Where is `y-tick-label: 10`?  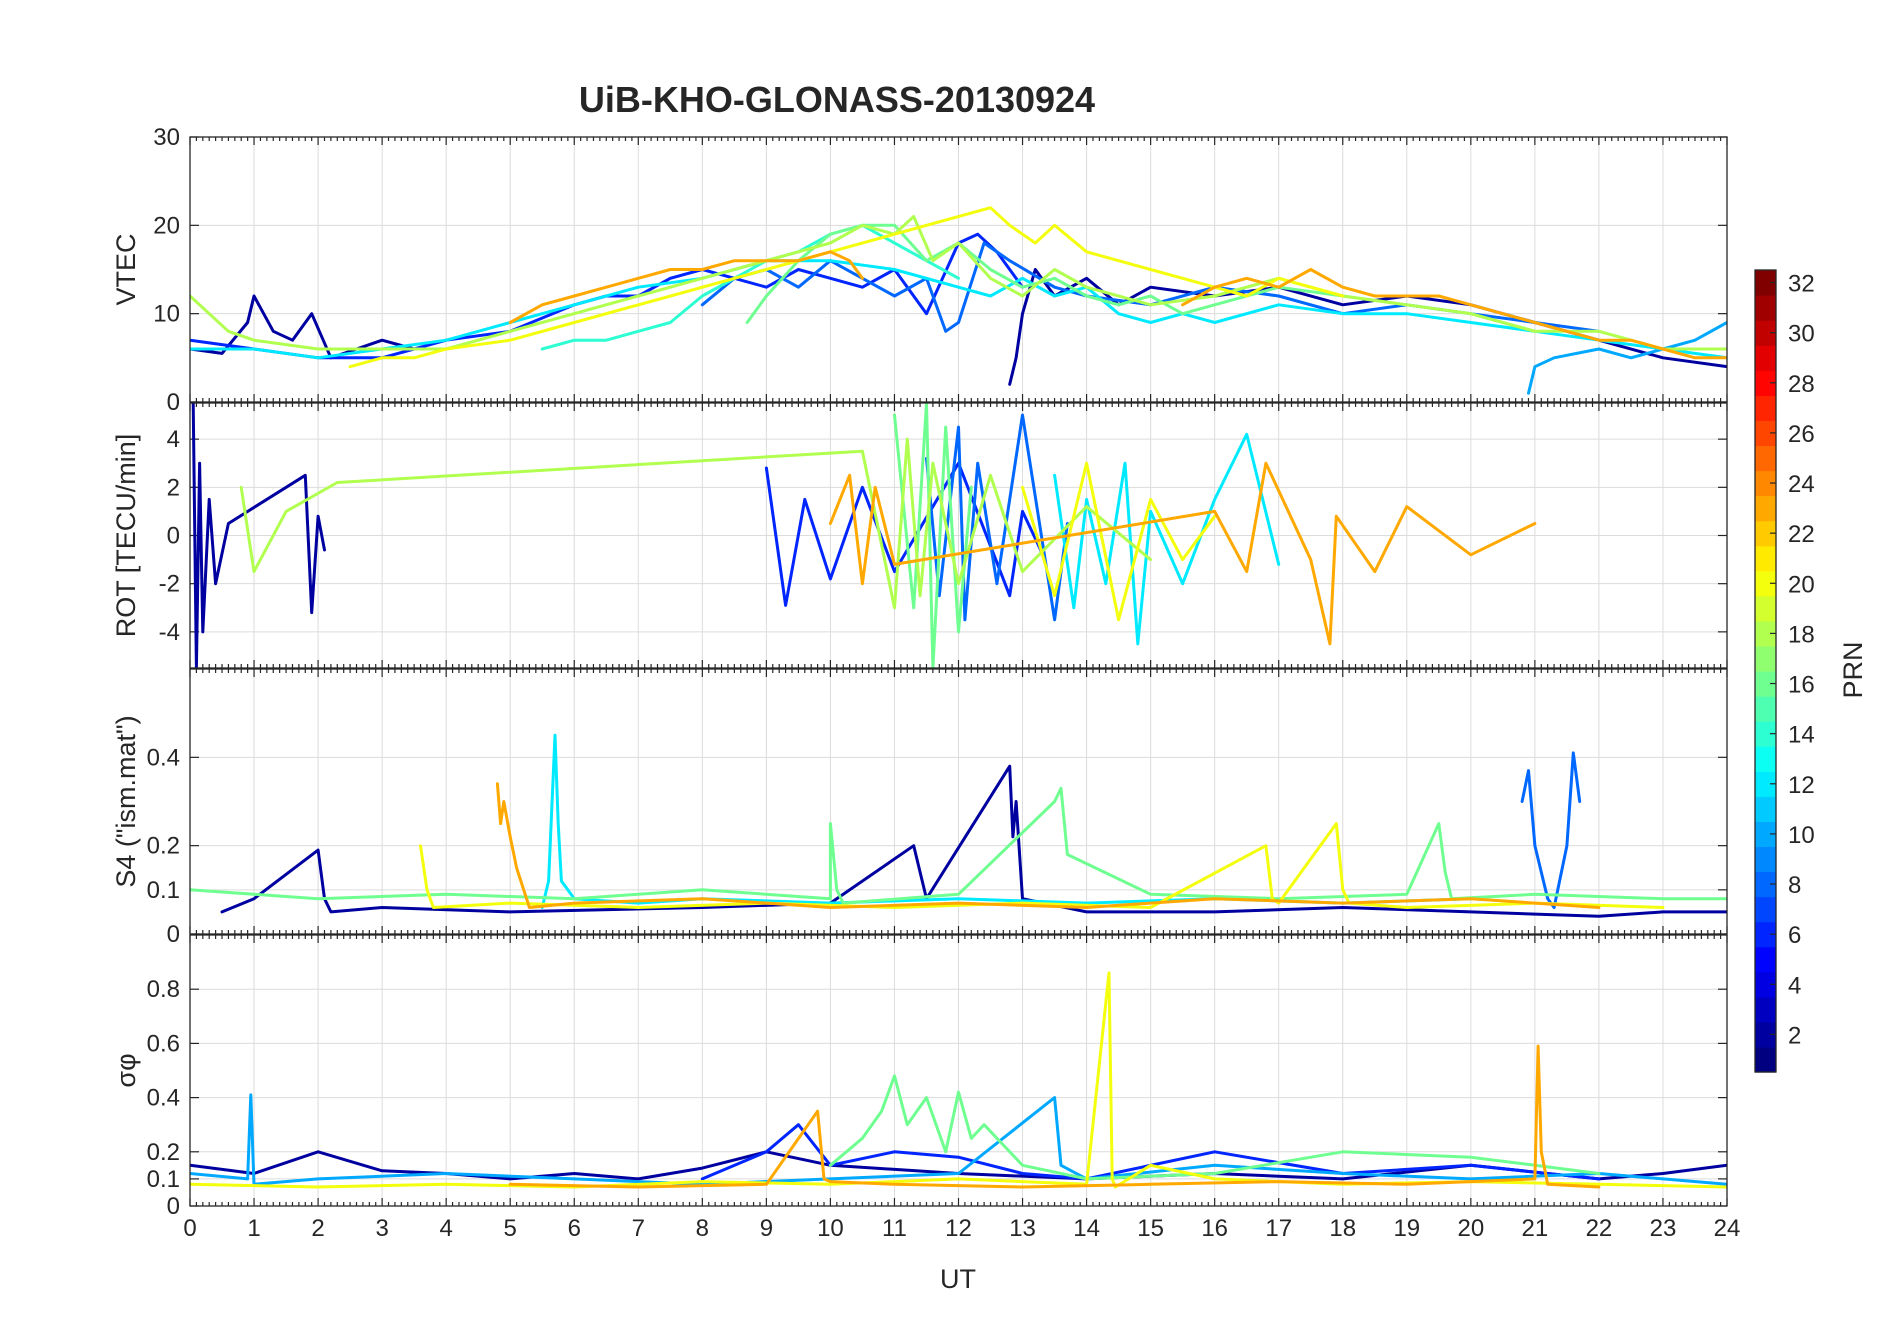 y-tick-label: 10 is located at coordinates (166, 314).